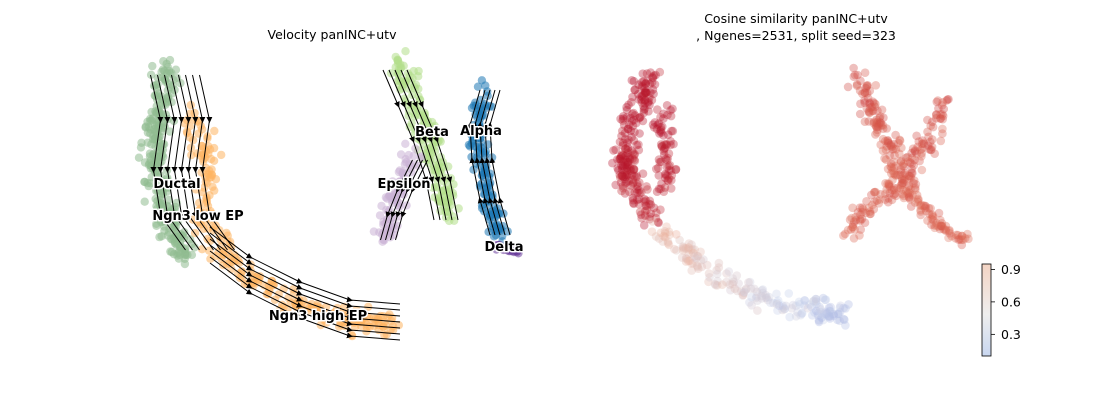 The height and width of the screenshot is (400, 1100). I want to click on cosine-panel-title-line1: Cosine similarity panINC+utv, so click(796, 18).